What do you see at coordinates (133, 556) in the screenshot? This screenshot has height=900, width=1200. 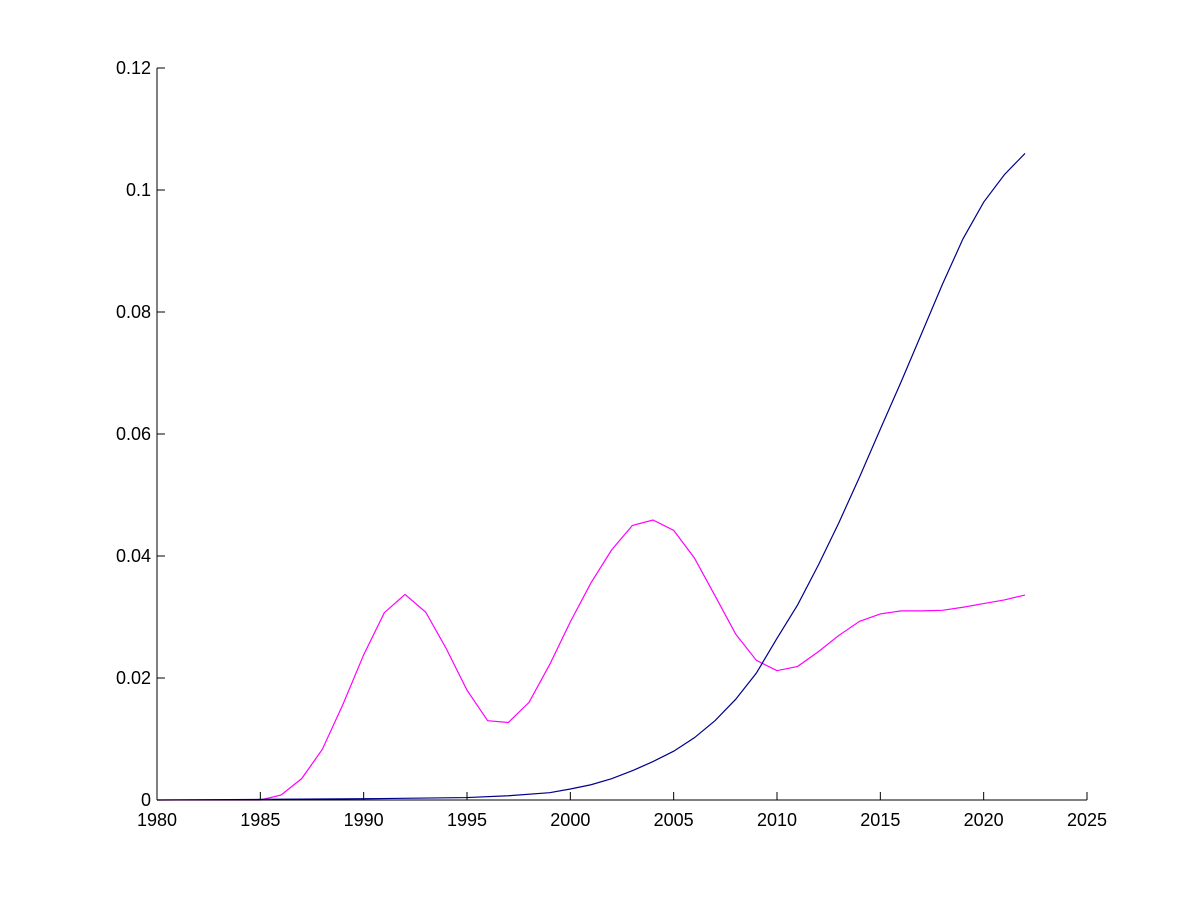 I see `y-tick-label: 0.04` at bounding box center [133, 556].